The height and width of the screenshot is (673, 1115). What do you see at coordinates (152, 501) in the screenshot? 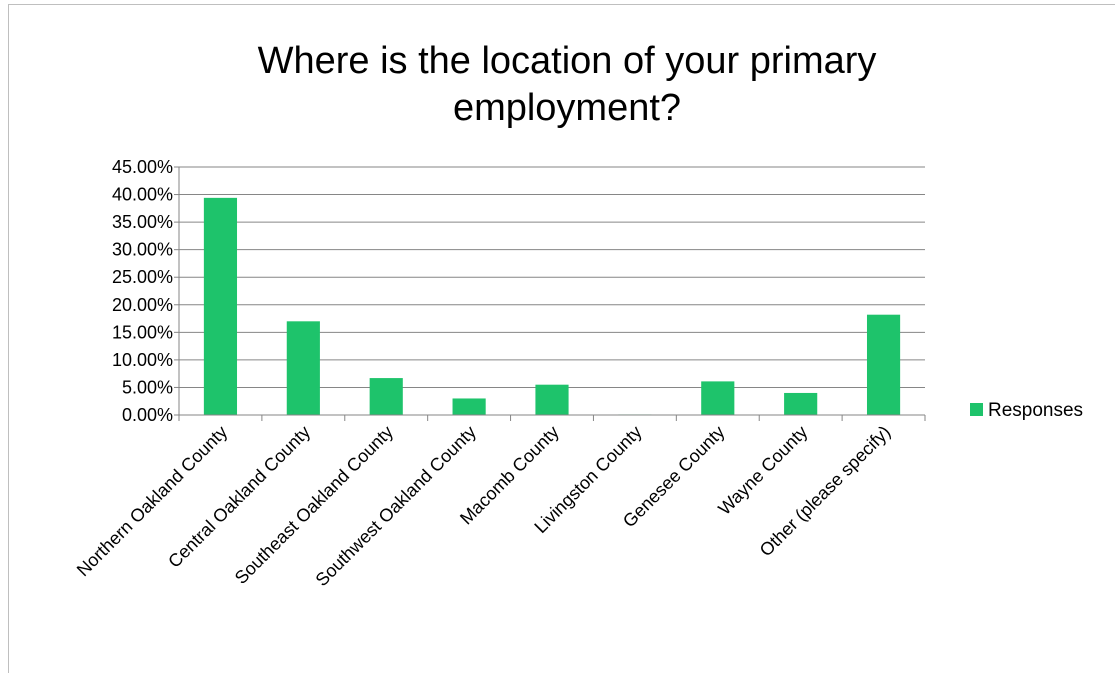
I see `x-category-label: Northern Oakland County` at bounding box center [152, 501].